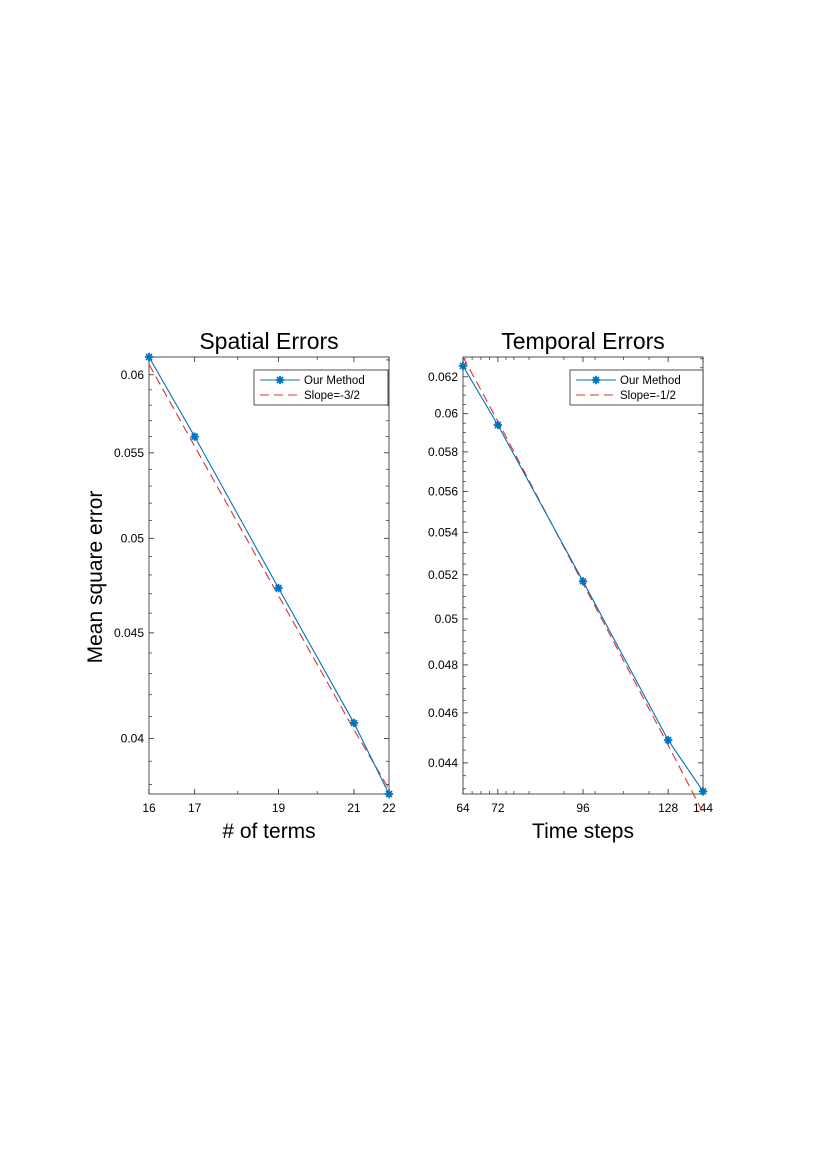 This screenshot has width=827, height=1175. What do you see at coordinates (195, 808) in the screenshot?
I see `x-tick-label: 17` at bounding box center [195, 808].